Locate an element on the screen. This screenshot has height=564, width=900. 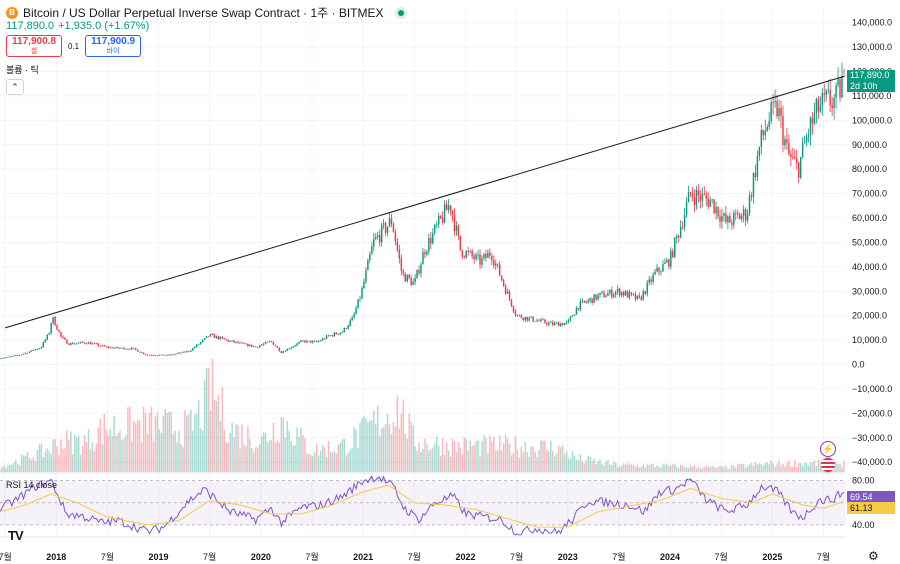
chevron-up-icon: ⌃ is located at coordinates (15, 87).